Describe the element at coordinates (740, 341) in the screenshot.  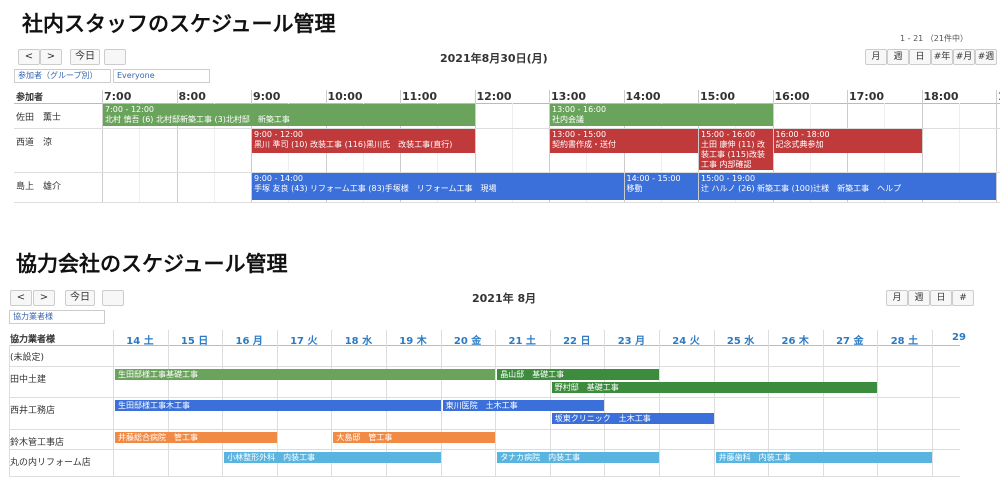
I see `day-label: 25 水` at that location.